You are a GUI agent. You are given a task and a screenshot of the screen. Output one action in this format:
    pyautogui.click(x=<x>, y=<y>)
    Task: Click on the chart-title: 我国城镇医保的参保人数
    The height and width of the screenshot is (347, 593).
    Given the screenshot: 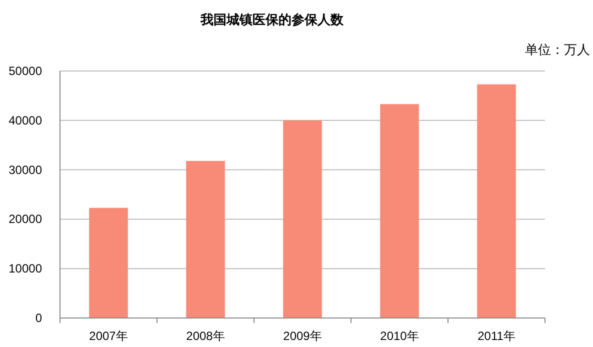 What is the action you would take?
    pyautogui.click(x=272, y=19)
    